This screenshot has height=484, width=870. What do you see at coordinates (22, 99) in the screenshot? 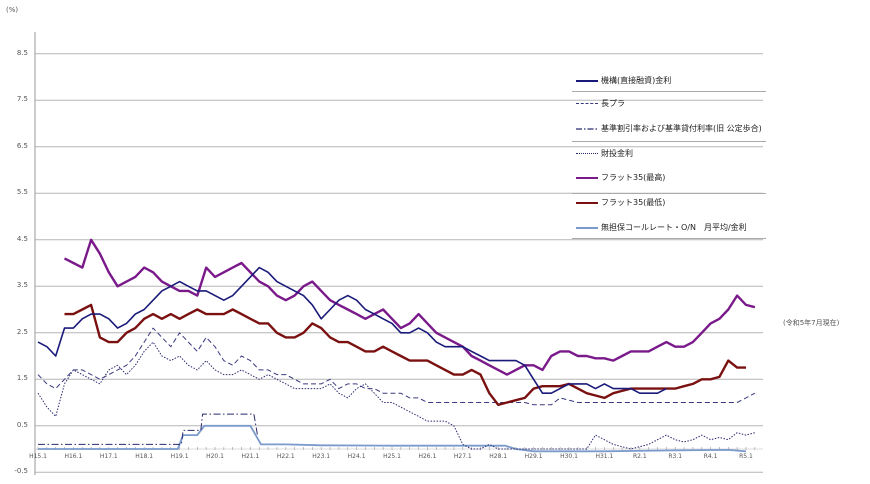
I see `y-tick-label: 7.5` at bounding box center [22, 99].